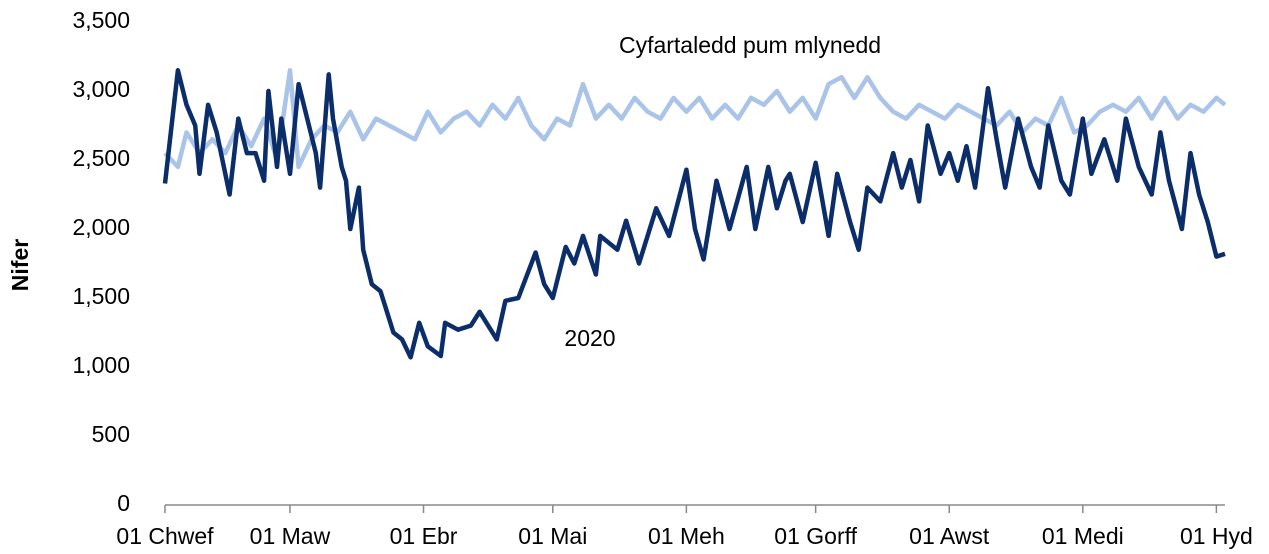 Image resolution: width=1269 pixels, height=554 pixels. What do you see at coordinates (552, 536) in the screenshot?
I see `x-tick-label: 01 Mai` at bounding box center [552, 536].